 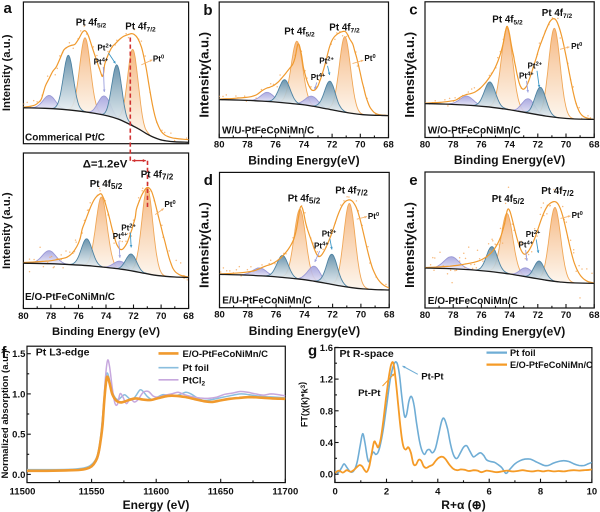 I want to click on svg-text: Pt R-space, so click(x=367, y=354).